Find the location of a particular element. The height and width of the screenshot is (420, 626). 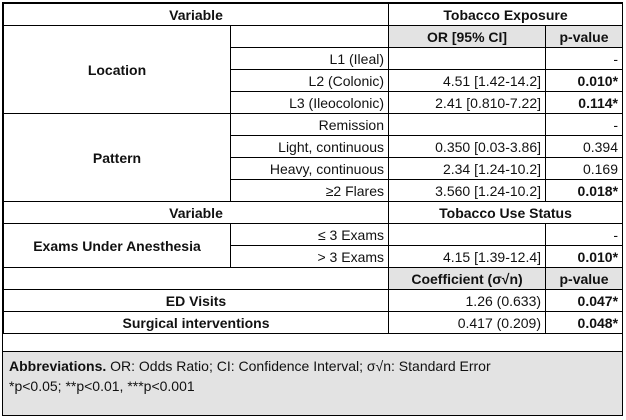

row-name: ≤ 3 Exams is located at coordinates (309, 234).